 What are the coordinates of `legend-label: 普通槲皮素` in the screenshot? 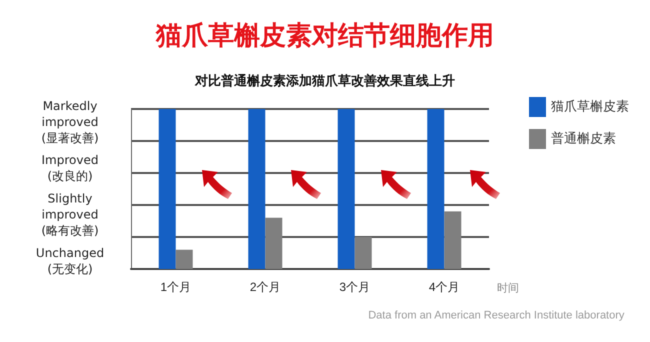 It's located at (583, 138).